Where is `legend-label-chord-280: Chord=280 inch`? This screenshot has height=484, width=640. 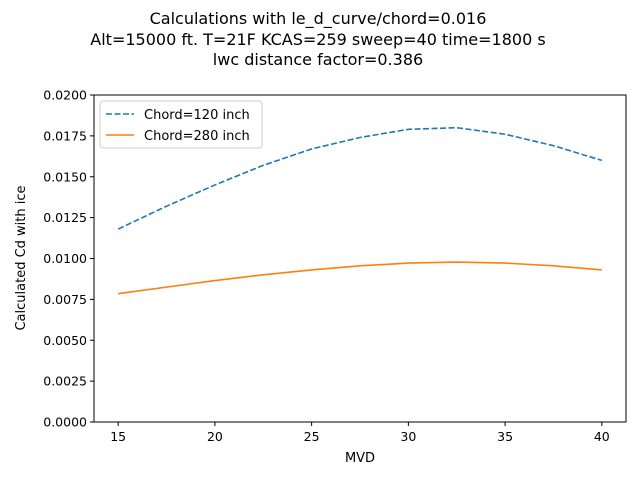 legend-label-chord-280: Chord=280 inch is located at coordinates (197, 136).